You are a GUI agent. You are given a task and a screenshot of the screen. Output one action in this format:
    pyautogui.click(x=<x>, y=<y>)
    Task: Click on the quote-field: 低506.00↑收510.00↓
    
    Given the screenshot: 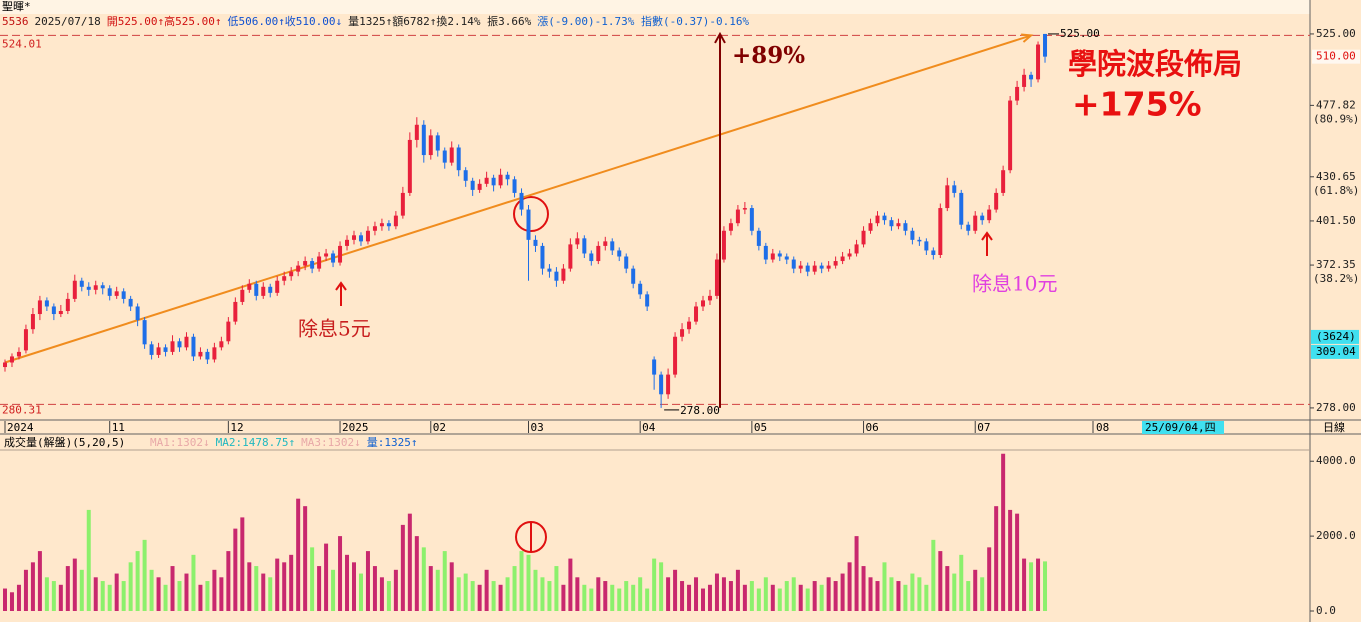 What is the action you would take?
    pyautogui.click(x=284, y=21)
    